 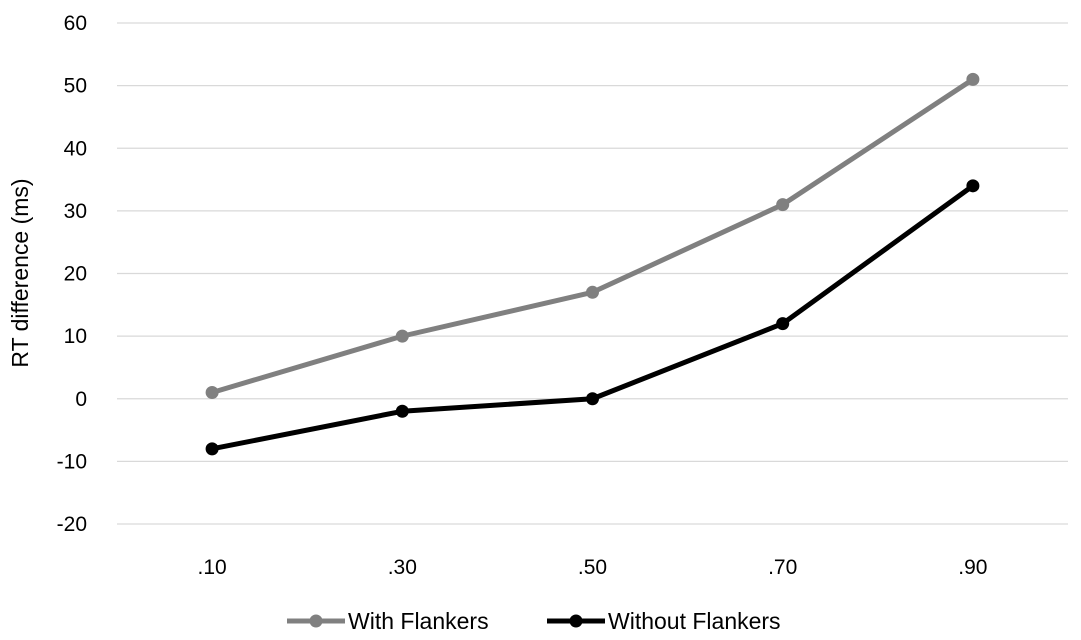 I want to click on y-axis-label: RT difference (ms), so click(x=20, y=272).